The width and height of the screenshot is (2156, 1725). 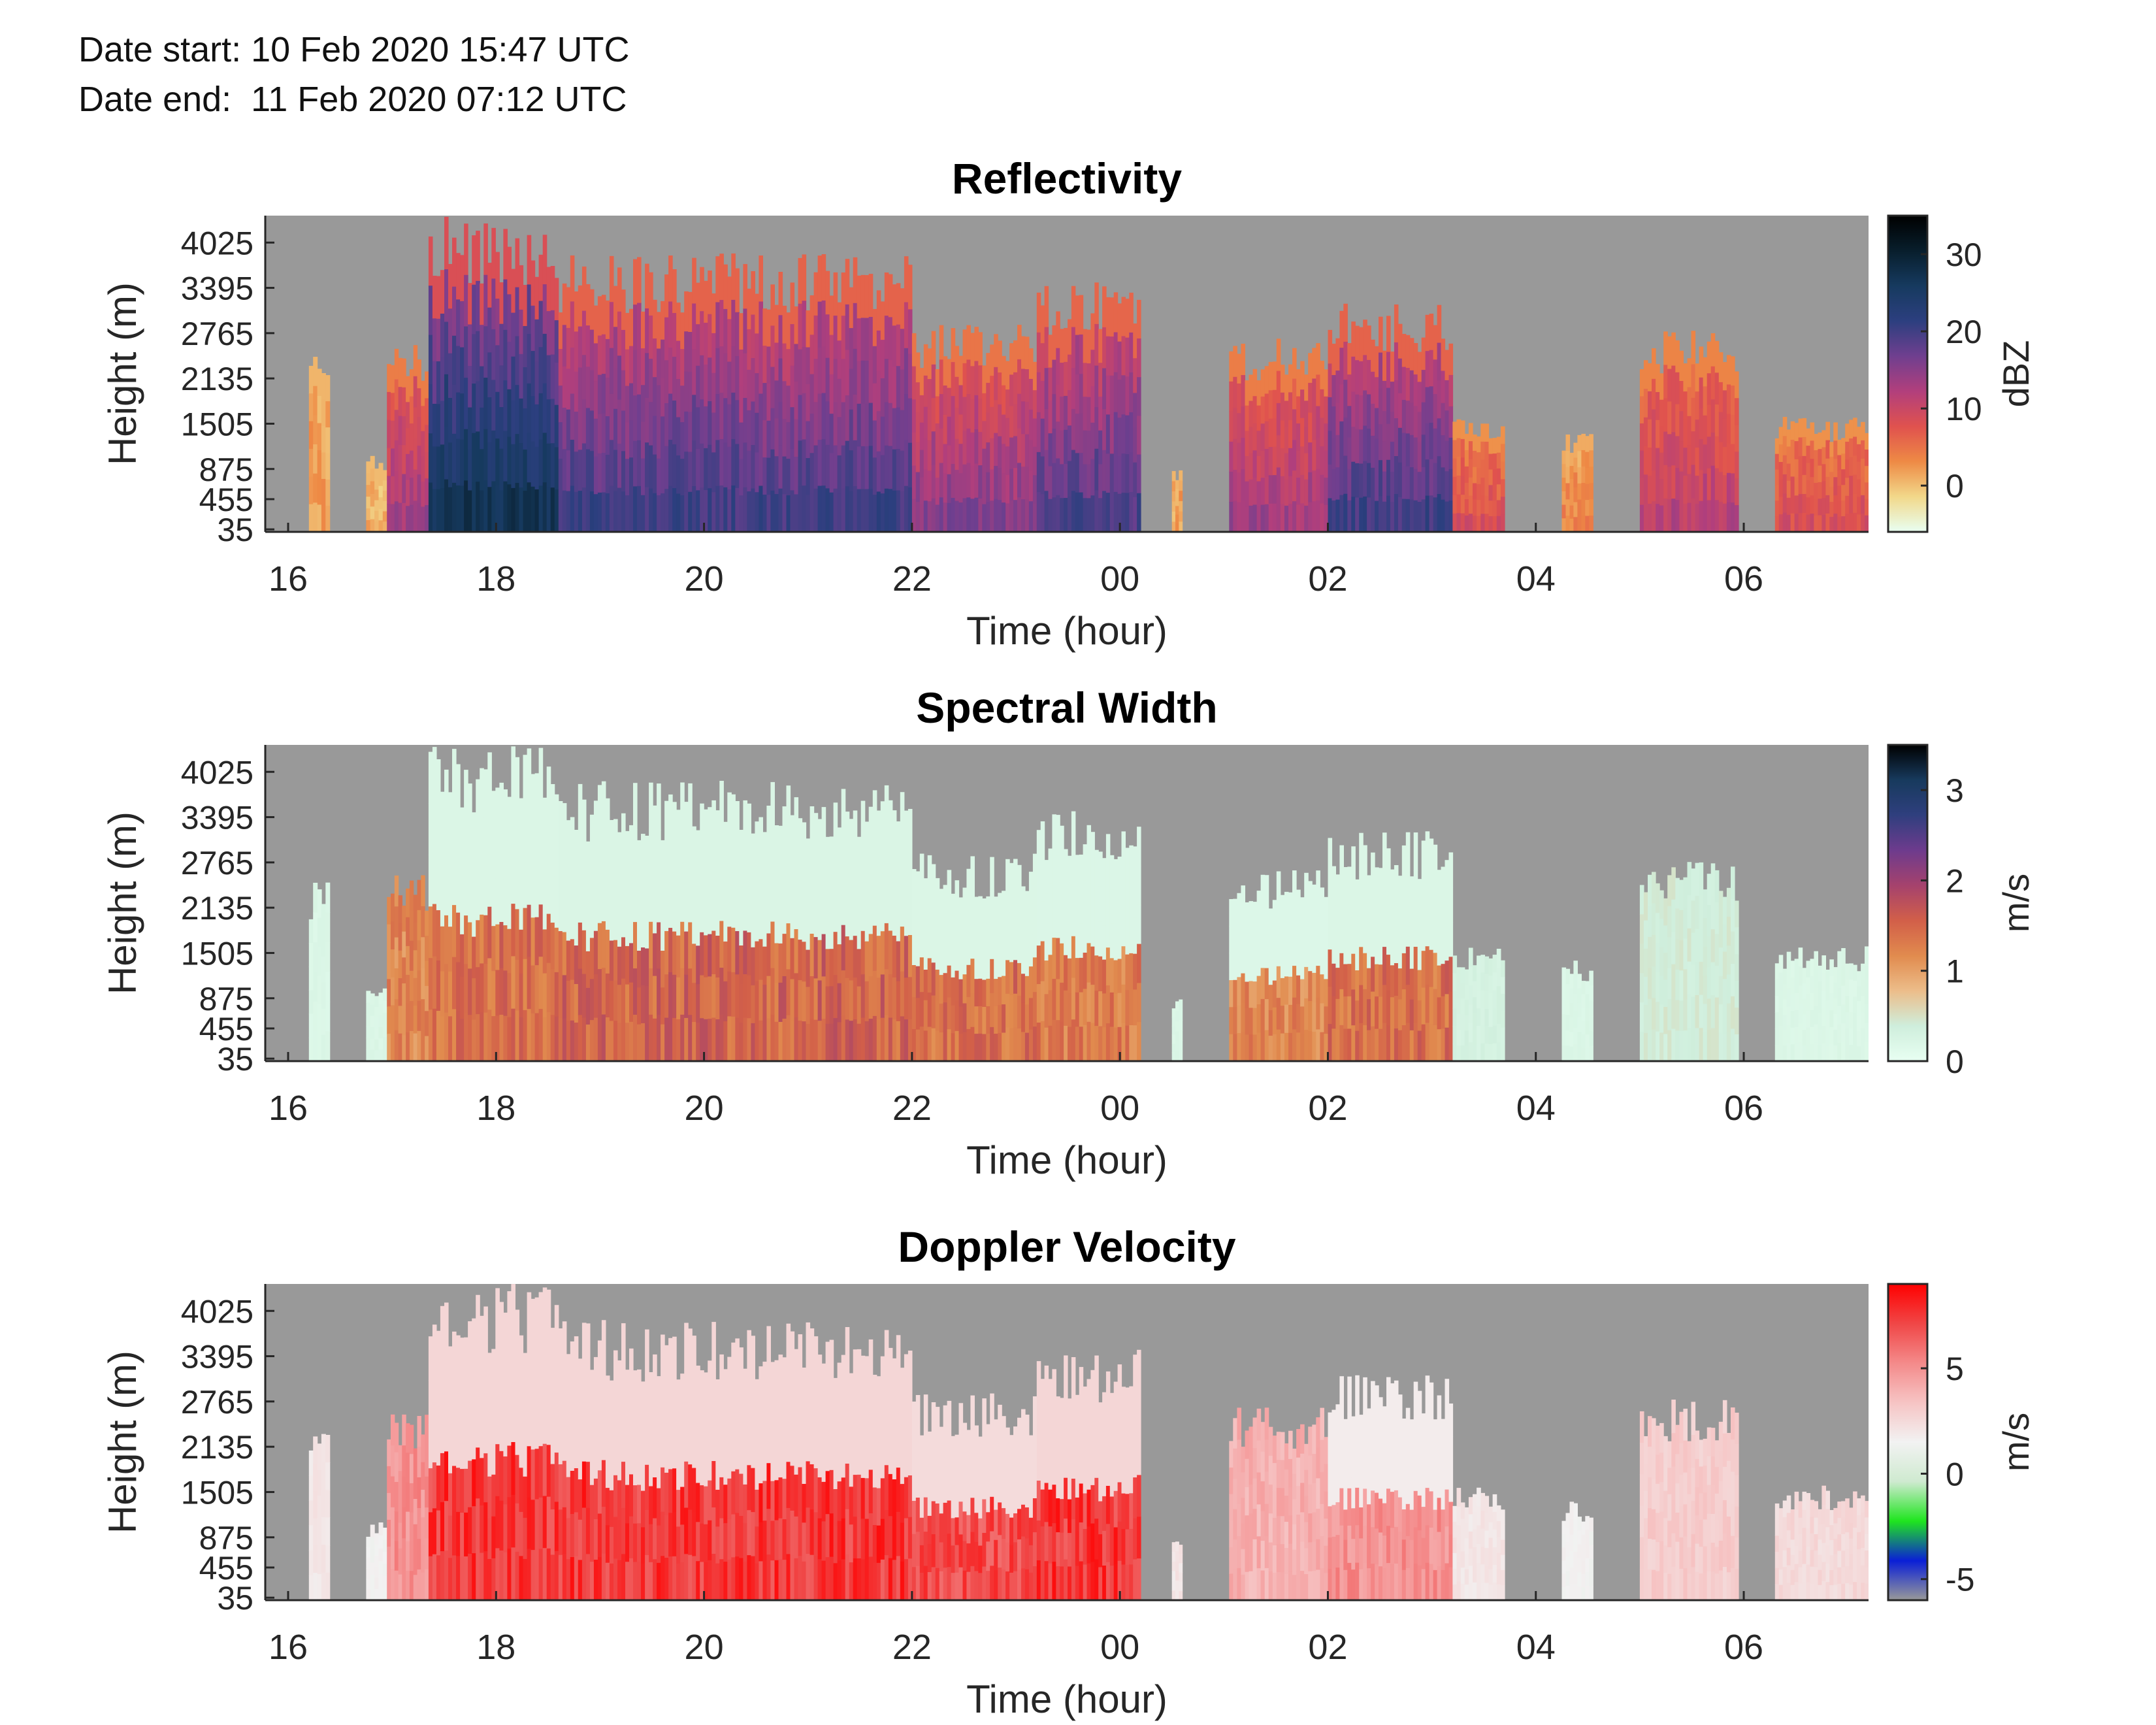 I want to click on doppler-velocity-colorbar-tick-label: 0, so click(x=1955, y=1474).